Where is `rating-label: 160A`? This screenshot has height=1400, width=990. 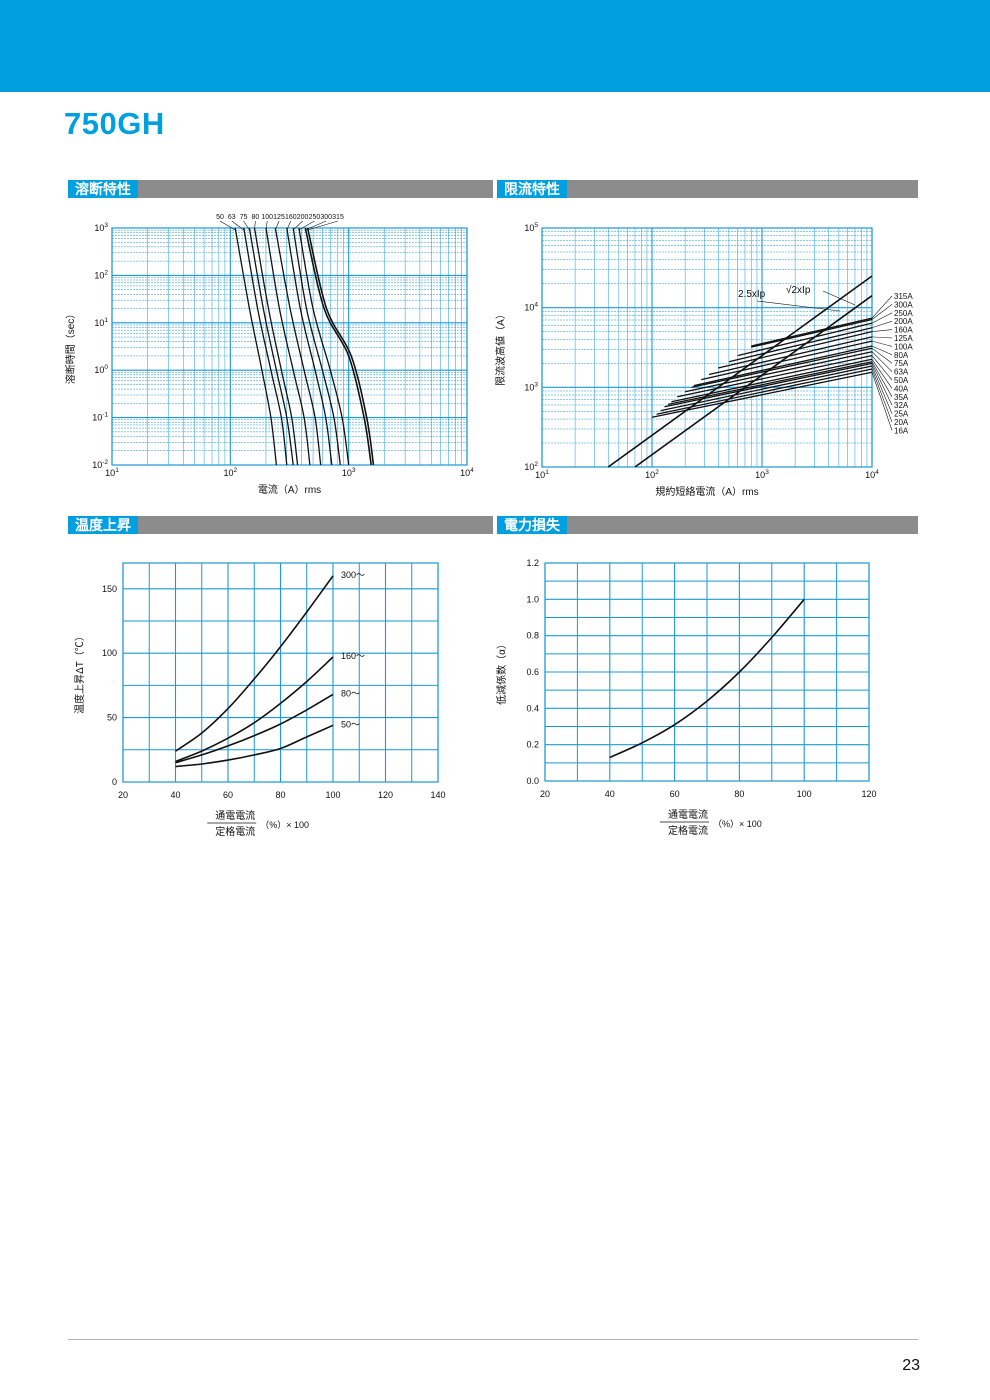 rating-label: 160A is located at coordinates (903, 330).